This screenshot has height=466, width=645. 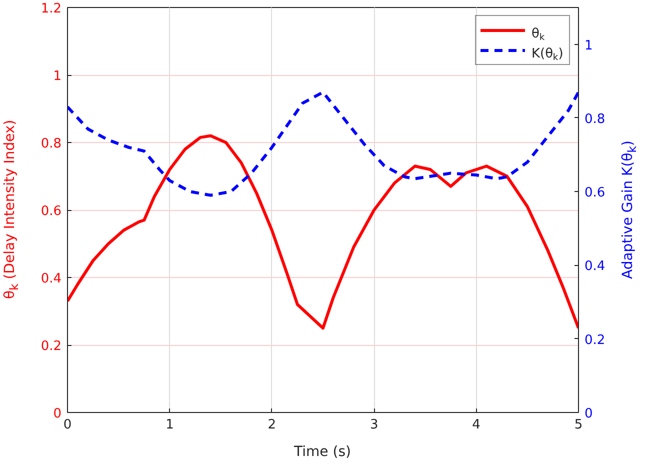 What do you see at coordinates (595, 340) in the screenshot?
I see `y2-tick-label: 0.2` at bounding box center [595, 340].